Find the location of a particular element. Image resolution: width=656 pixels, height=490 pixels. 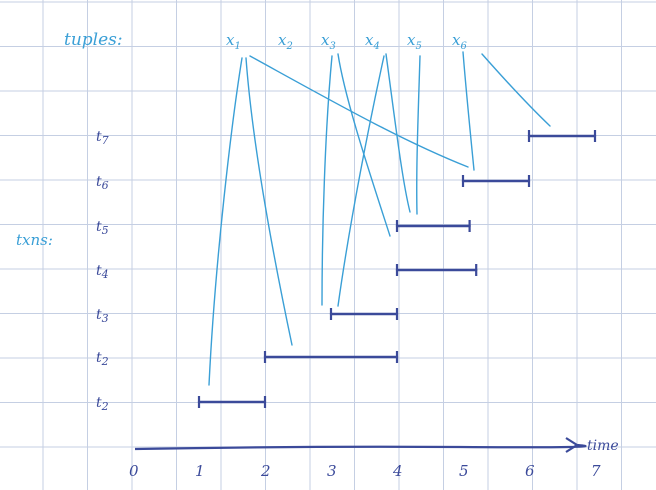

transaction-labels: t7 t6 t5 t4 t3 t2 t2 is located at coordinates (102, 271).